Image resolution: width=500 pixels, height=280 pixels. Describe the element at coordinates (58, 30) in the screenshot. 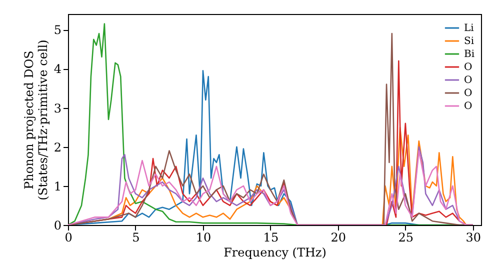

I see `y-tick-label: 5` at that location.